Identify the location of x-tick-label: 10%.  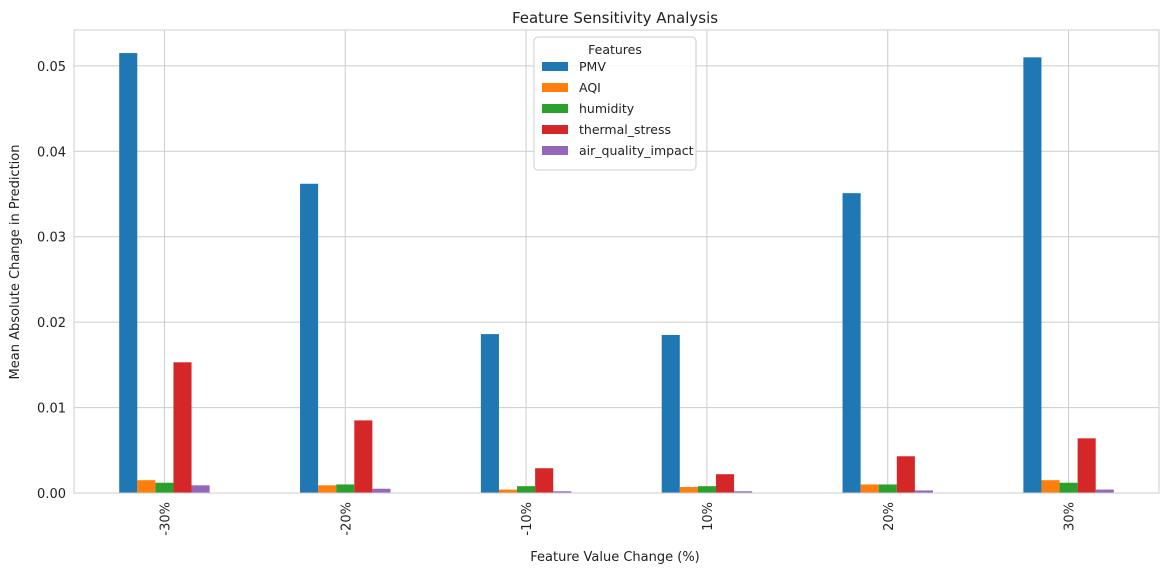
(708, 516).